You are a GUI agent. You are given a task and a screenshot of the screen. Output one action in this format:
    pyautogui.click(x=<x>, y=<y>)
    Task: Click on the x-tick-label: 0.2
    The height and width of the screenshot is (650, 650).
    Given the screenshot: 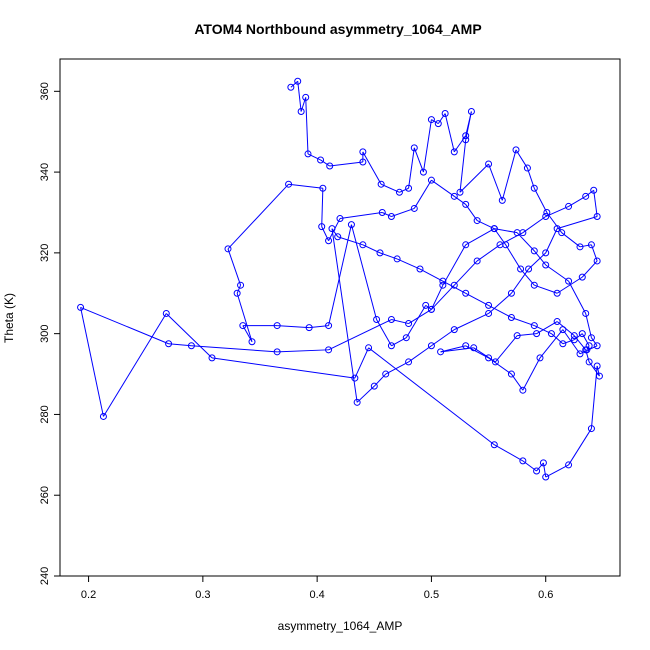 What is the action you would take?
    pyautogui.click(x=88, y=595)
    